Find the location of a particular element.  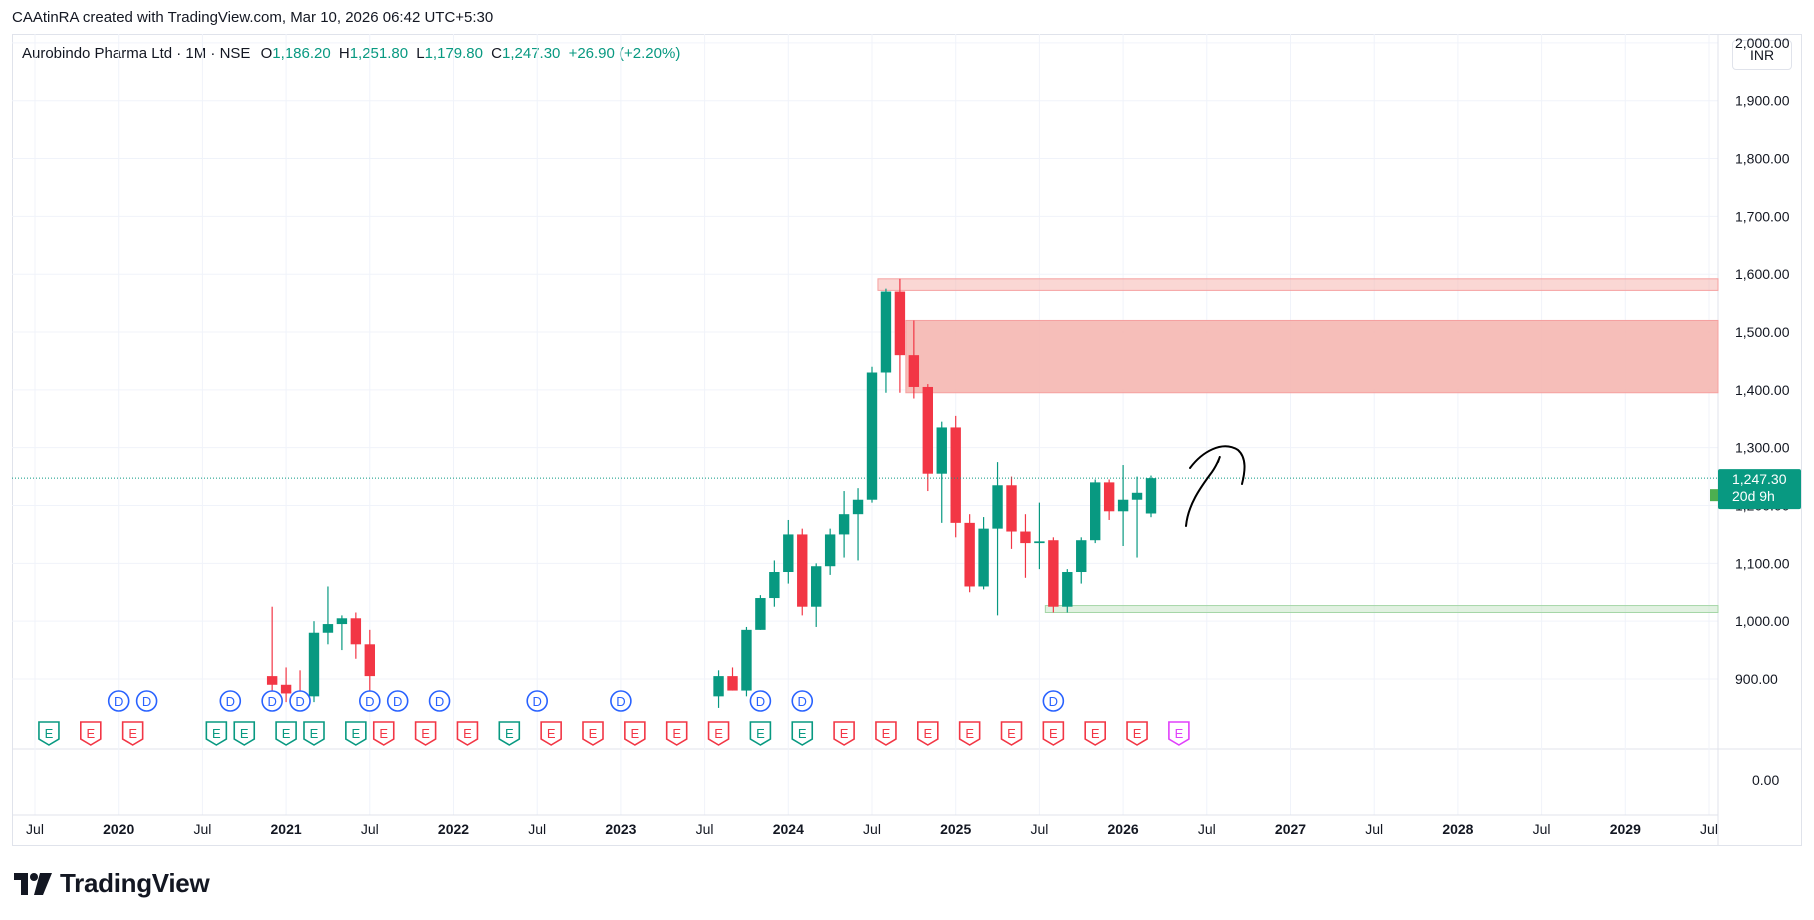

tradingview-logo-icon is located at coordinates (33, 883).